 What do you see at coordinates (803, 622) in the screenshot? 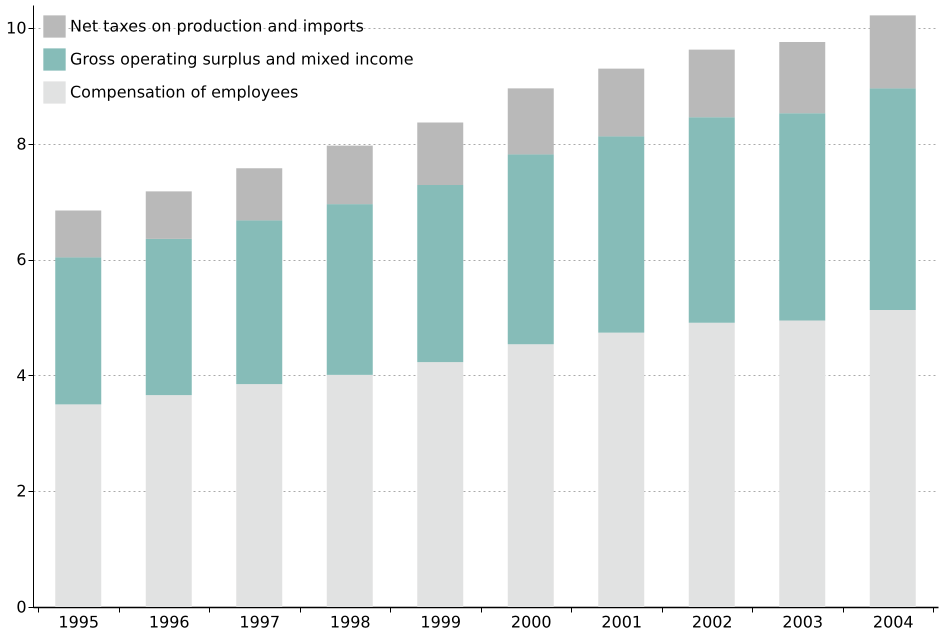
I see `x-tick-label: 2003` at bounding box center [803, 622].